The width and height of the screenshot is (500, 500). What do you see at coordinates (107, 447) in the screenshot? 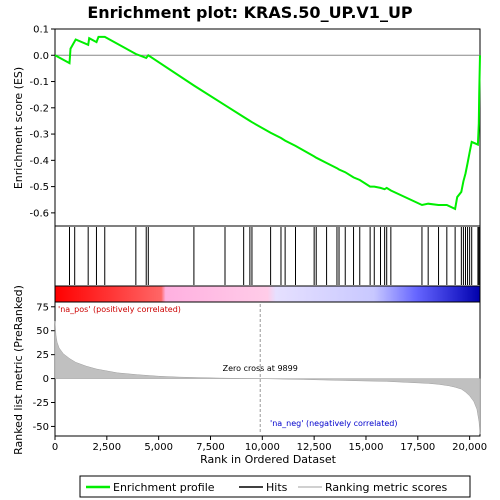
I see `x-tick-label: 2,500` at bounding box center [107, 447].